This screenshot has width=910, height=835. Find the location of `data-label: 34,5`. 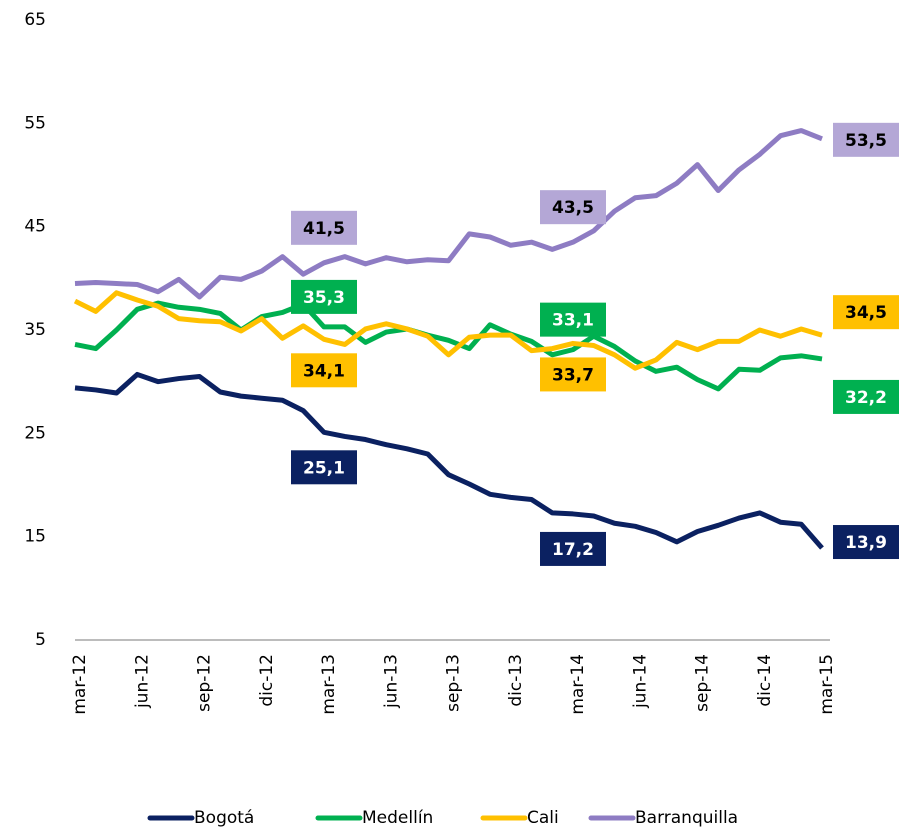

data-label: 34,5 is located at coordinates (866, 313).